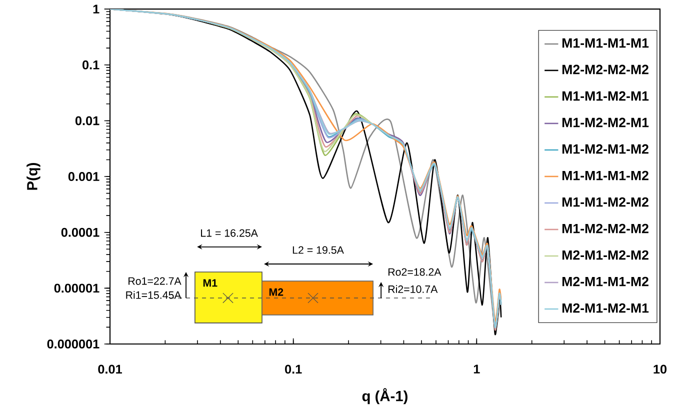 This screenshot has height=420, width=678. I want to click on y-tick-label: 0.001, so click(84, 177).